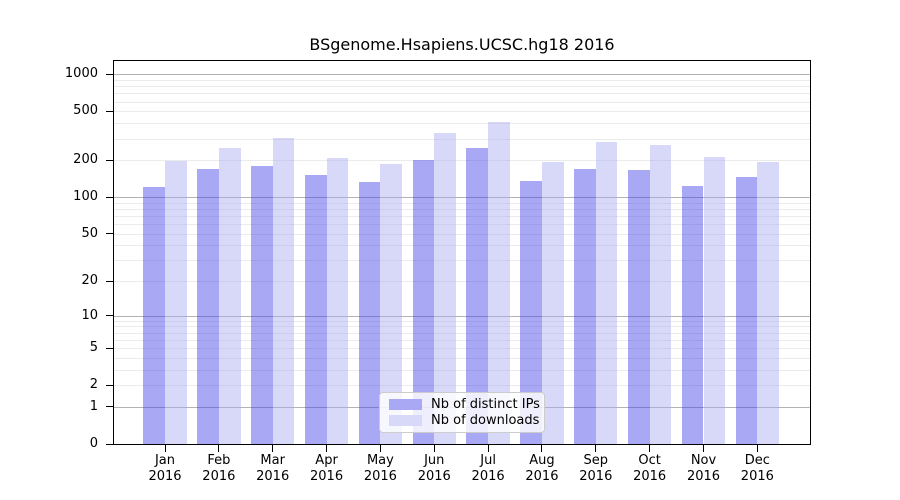 The image size is (900, 500). What do you see at coordinates (405, 421) in the screenshot?
I see `legend-swatch-downloads` at bounding box center [405, 421].